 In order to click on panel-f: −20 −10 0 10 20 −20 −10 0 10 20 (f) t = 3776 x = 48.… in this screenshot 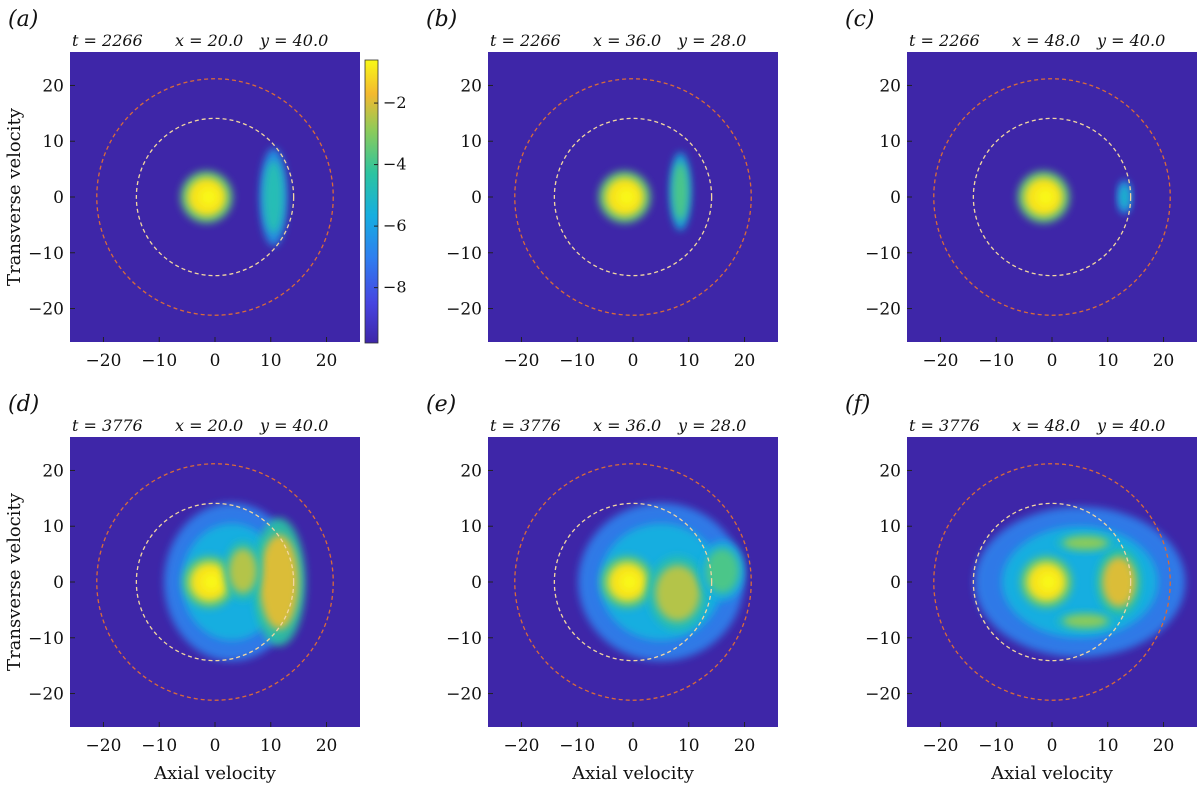, I will do `click(1021, 588)`.